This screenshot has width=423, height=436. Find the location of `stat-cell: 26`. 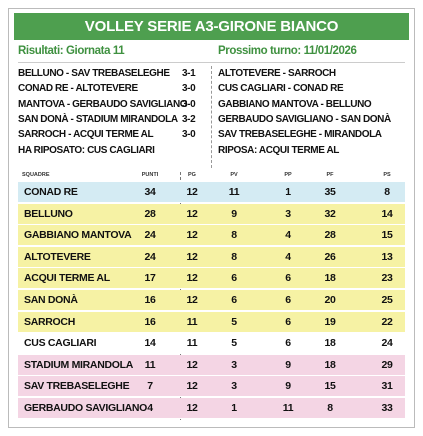

stat-cell: 26 is located at coordinates (330, 256).